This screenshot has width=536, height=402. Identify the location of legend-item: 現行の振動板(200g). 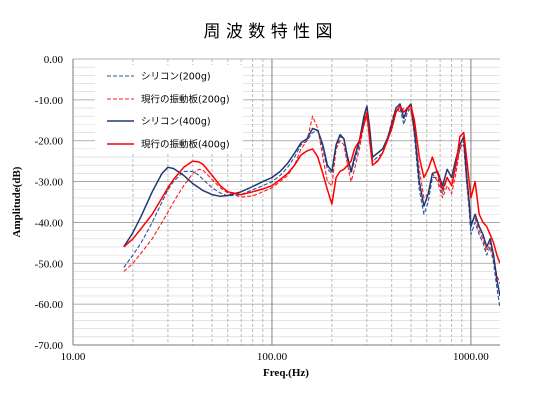
(168, 100).